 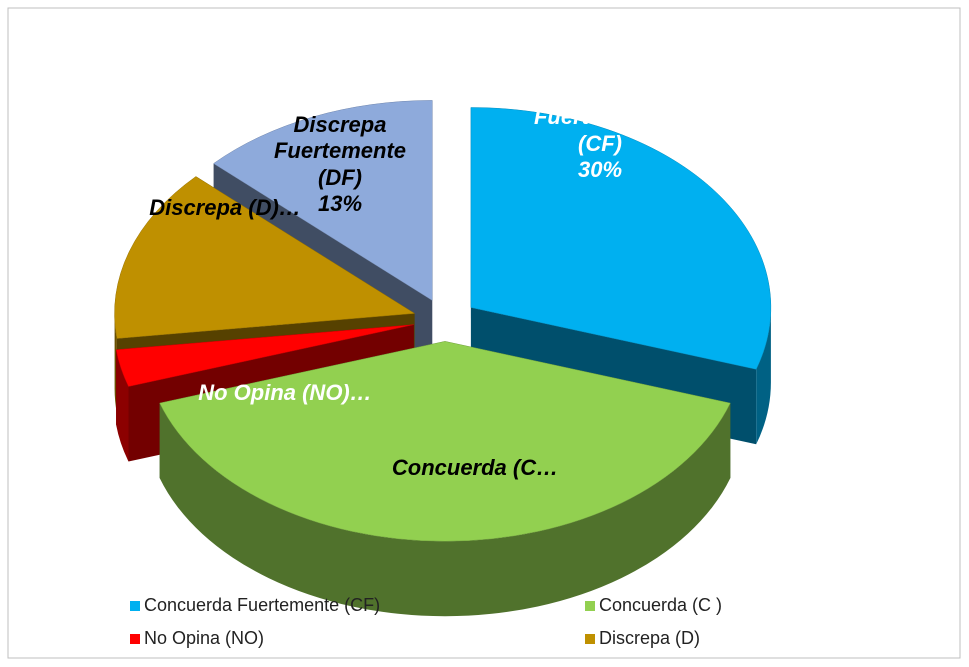 I want to click on slice-name: Discrepa Fuertemente (DF), so click(x=340, y=151).